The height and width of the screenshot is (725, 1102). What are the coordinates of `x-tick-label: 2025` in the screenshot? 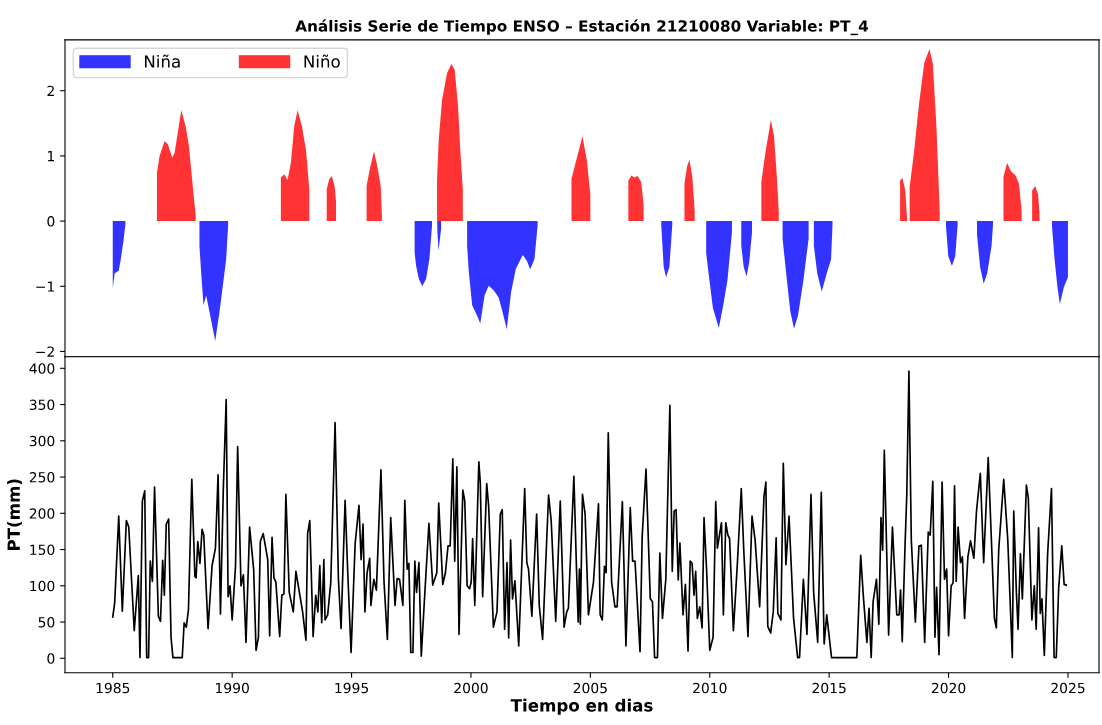 It's located at (1068, 688).